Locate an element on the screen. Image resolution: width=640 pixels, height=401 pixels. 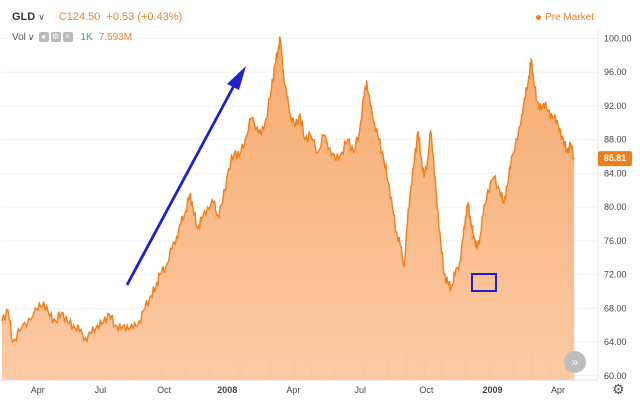
symbol-header: GLD ∨ C124.50 +0.53 (+0.43%) is located at coordinates (97, 17).